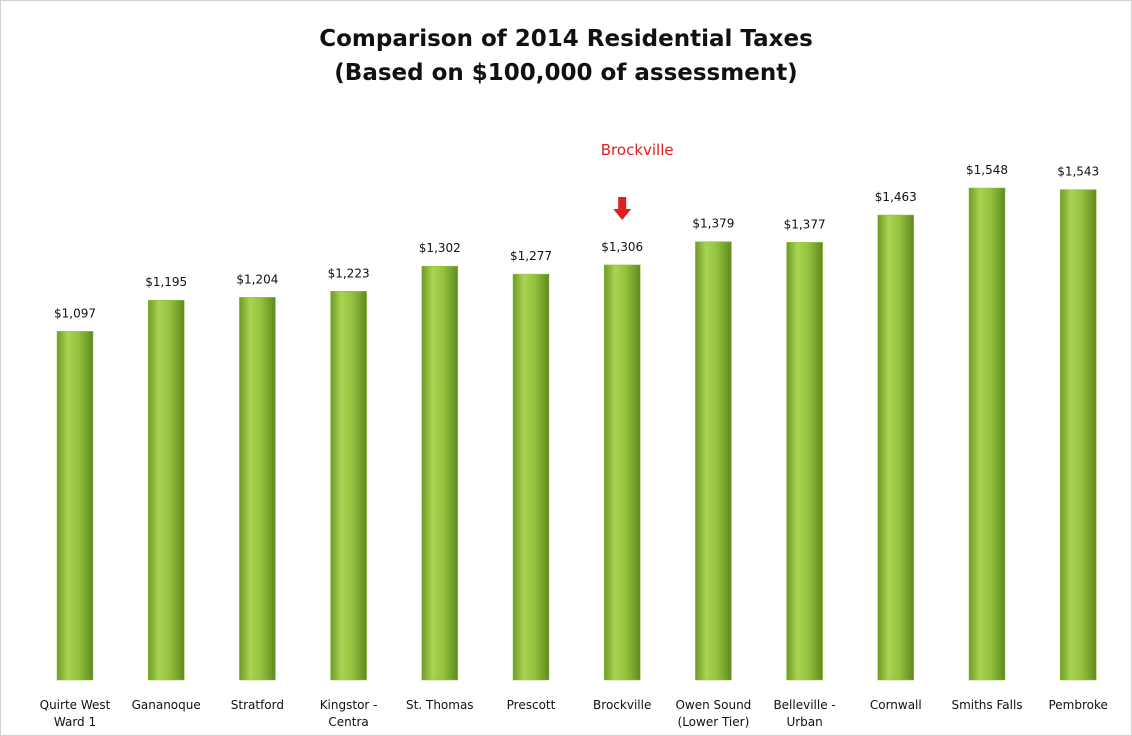  I want to click on x-tick-label: Smiths Falls, so click(987, 705).